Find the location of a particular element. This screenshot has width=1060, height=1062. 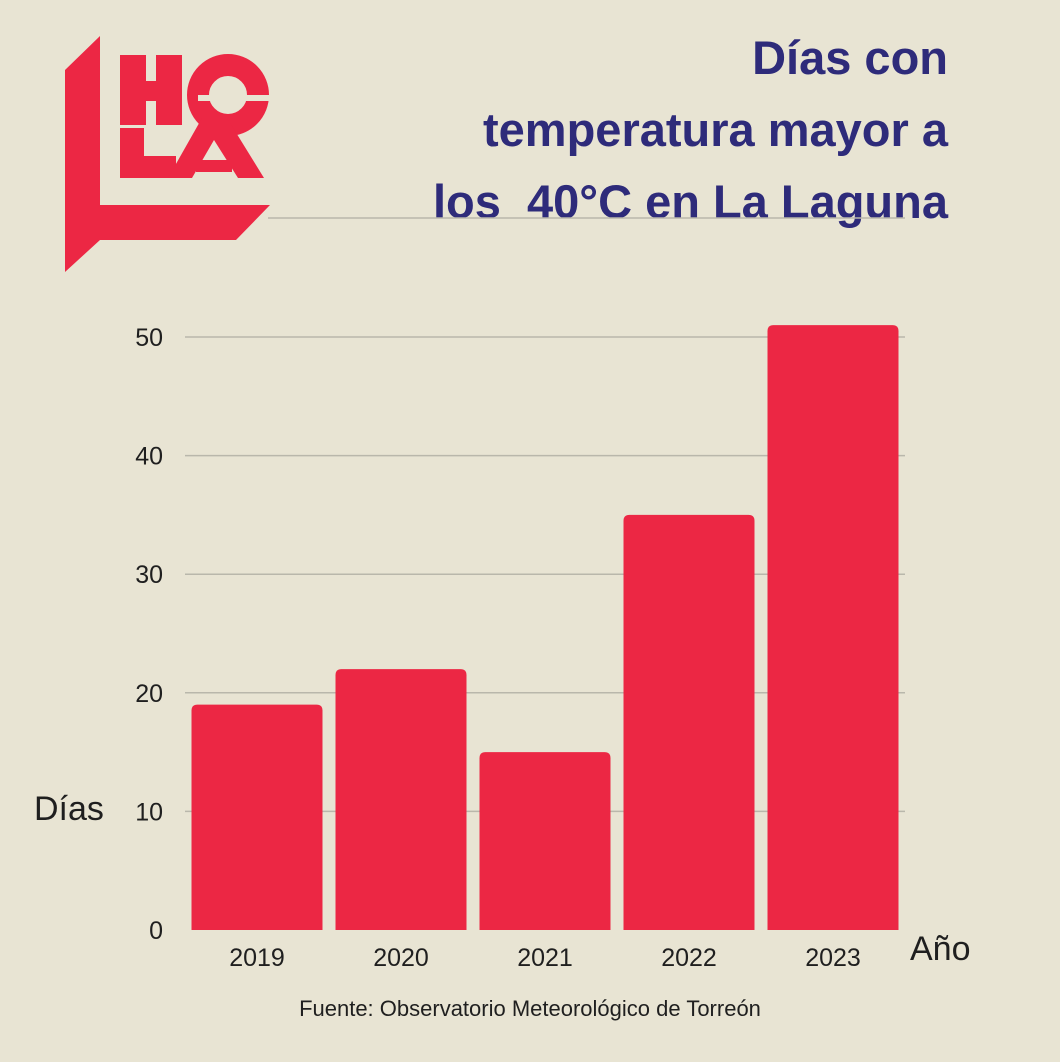

bar-2019 is located at coordinates (257, 817).